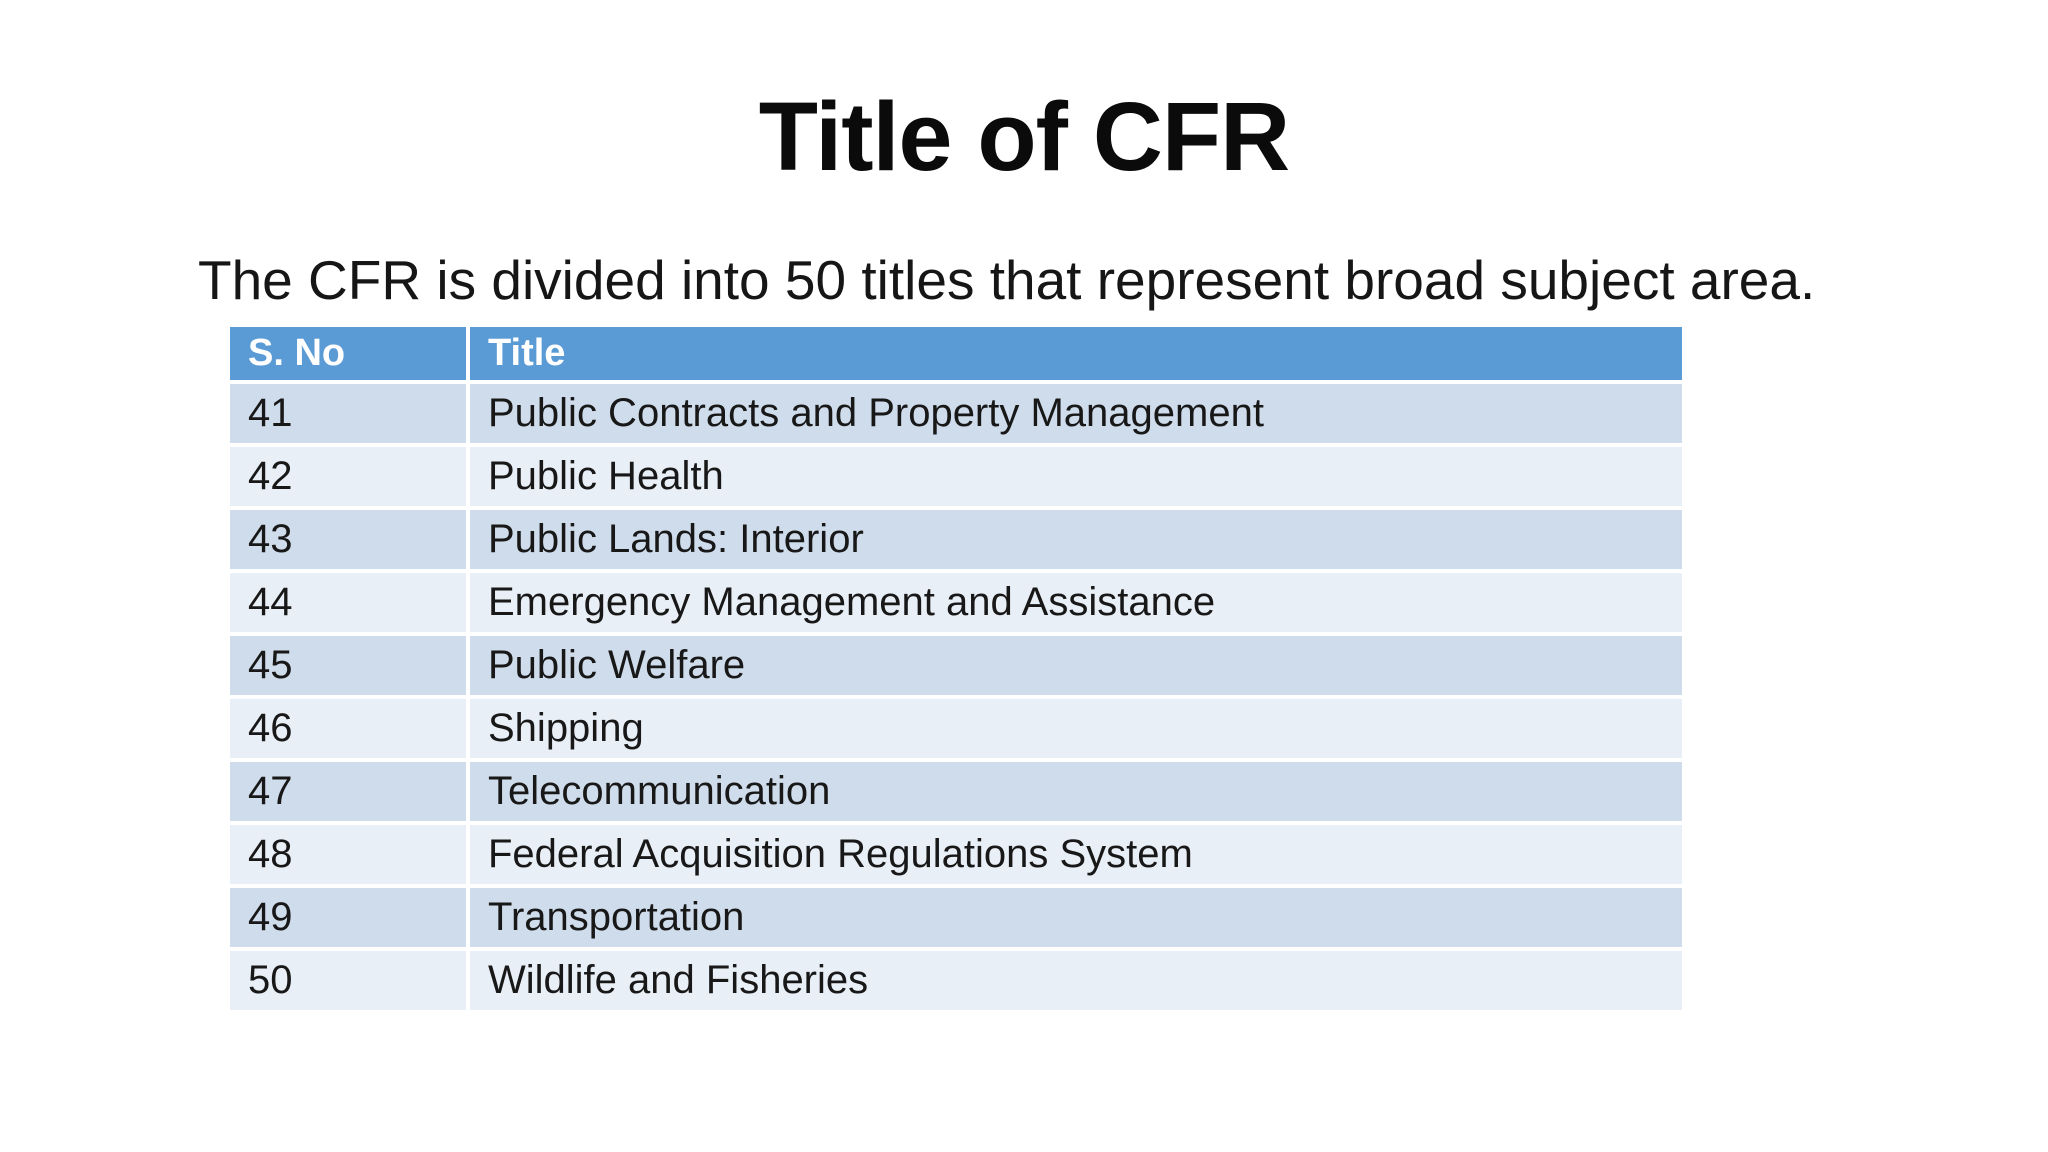 The width and height of the screenshot is (2048, 1152). What do you see at coordinates (348, 854) in the screenshot?
I see `cell-sno: 48` at bounding box center [348, 854].